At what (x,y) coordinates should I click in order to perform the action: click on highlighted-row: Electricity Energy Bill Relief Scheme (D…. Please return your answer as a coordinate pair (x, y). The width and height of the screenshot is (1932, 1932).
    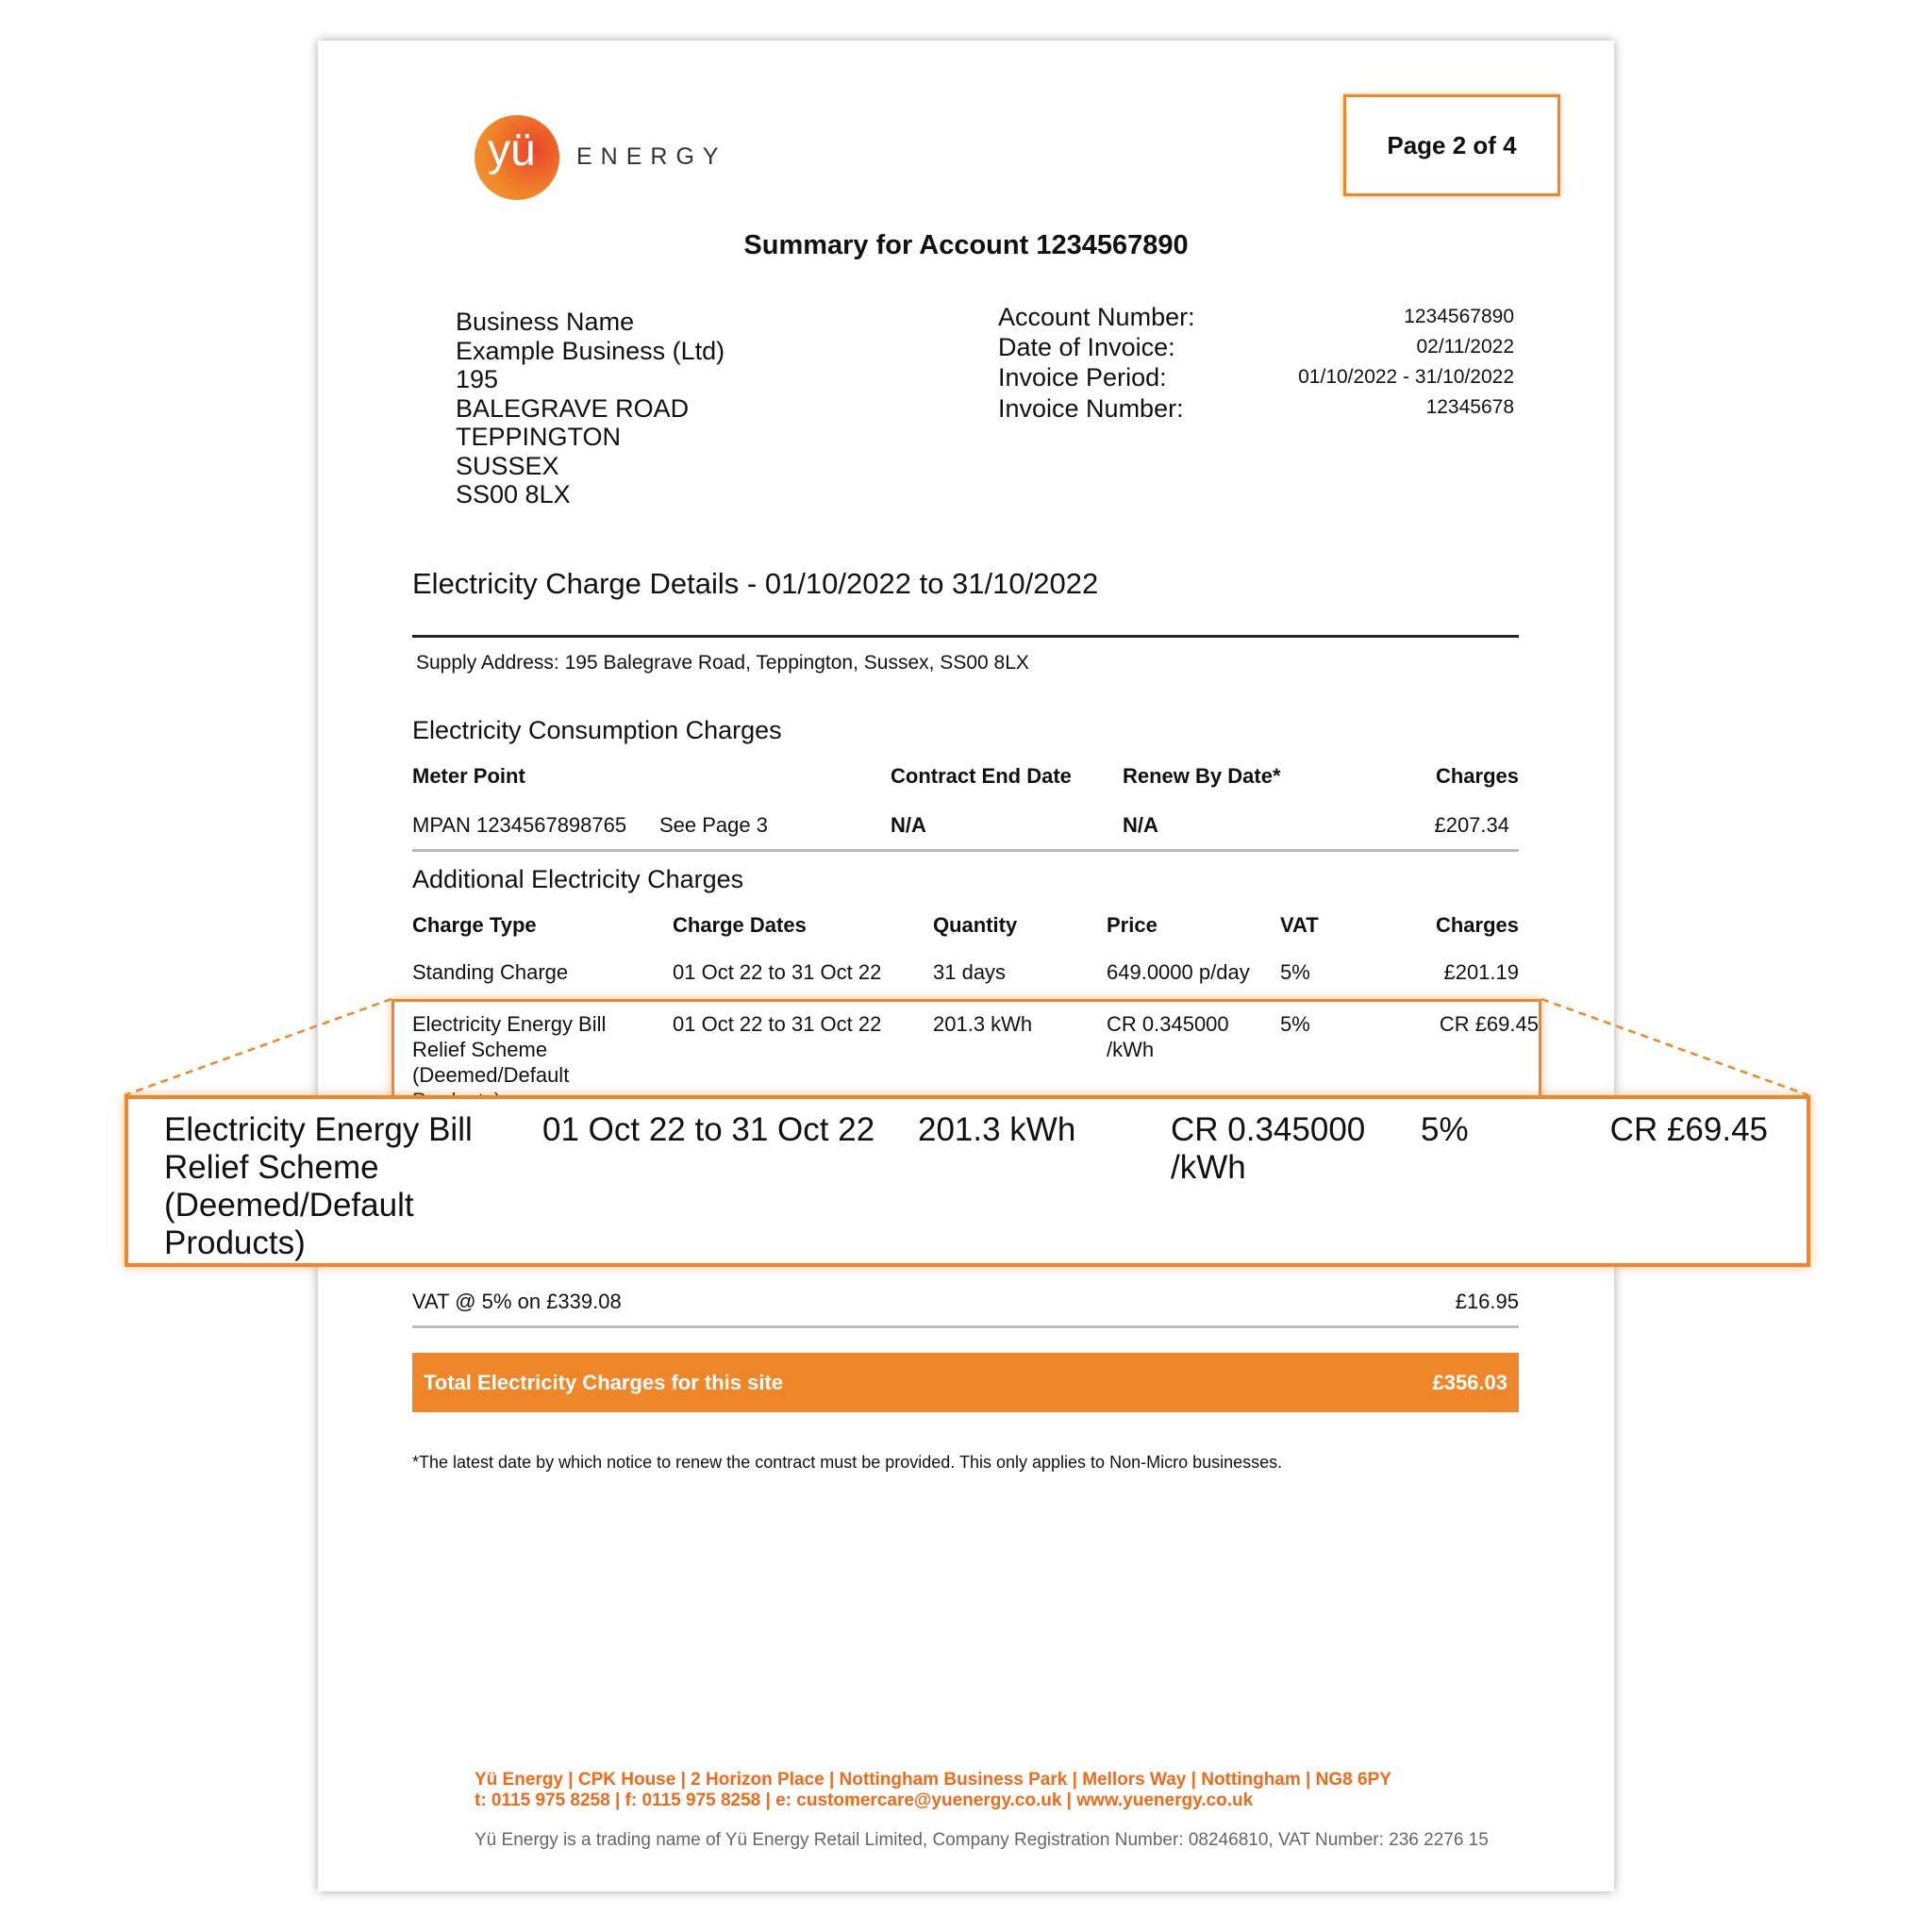
    Looking at the image, I should click on (966, 1049).